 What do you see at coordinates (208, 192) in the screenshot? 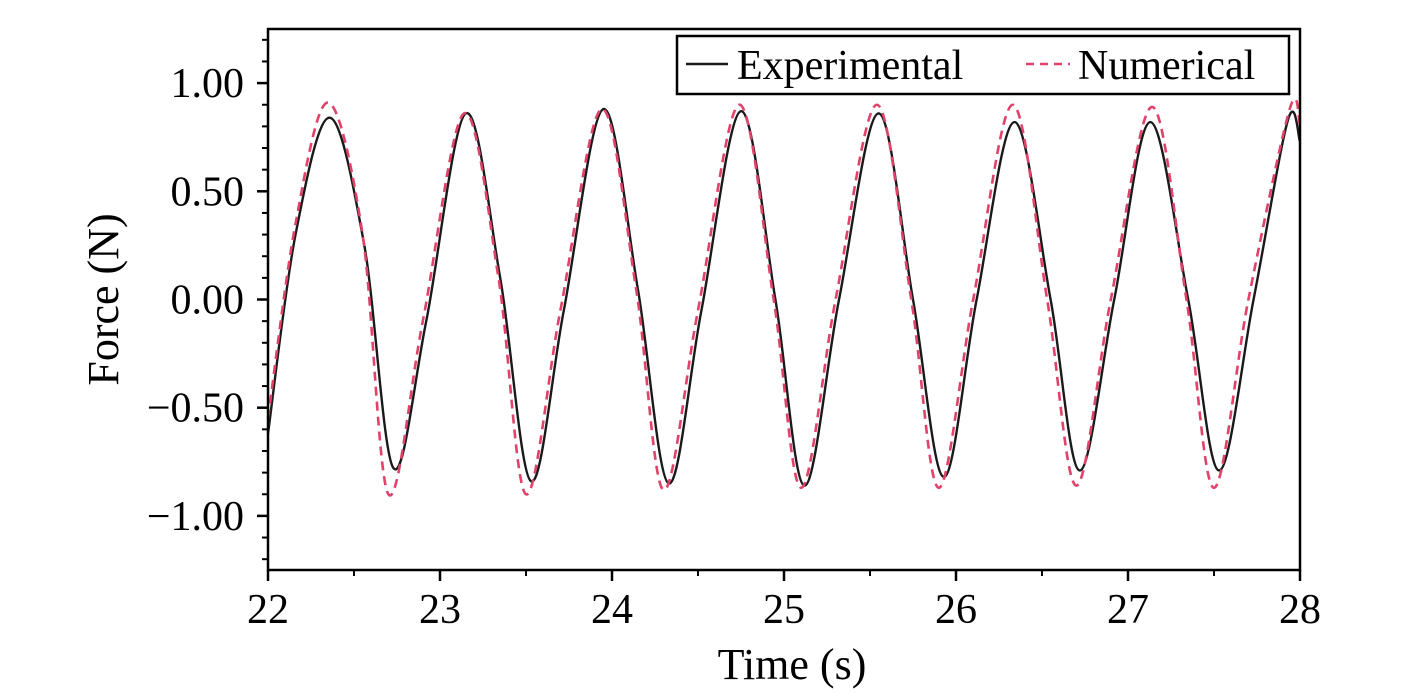
I see `y-tick-label: 0.50` at bounding box center [208, 192].